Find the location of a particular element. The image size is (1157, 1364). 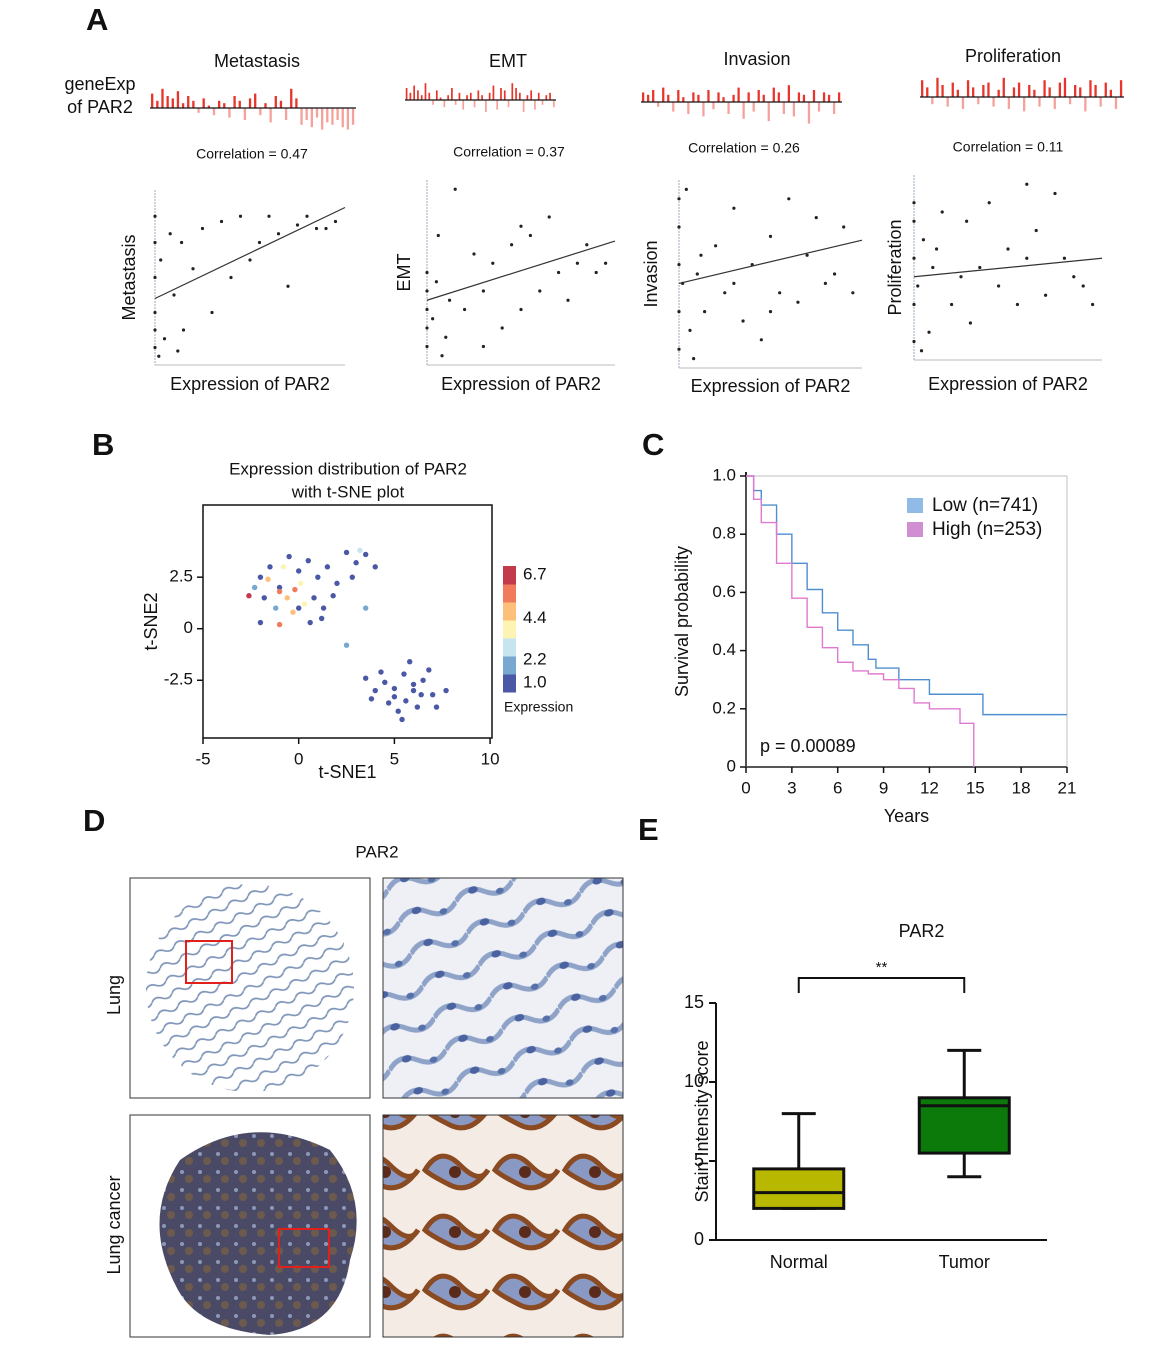

x-tick-label: 5 is located at coordinates (394, 758).